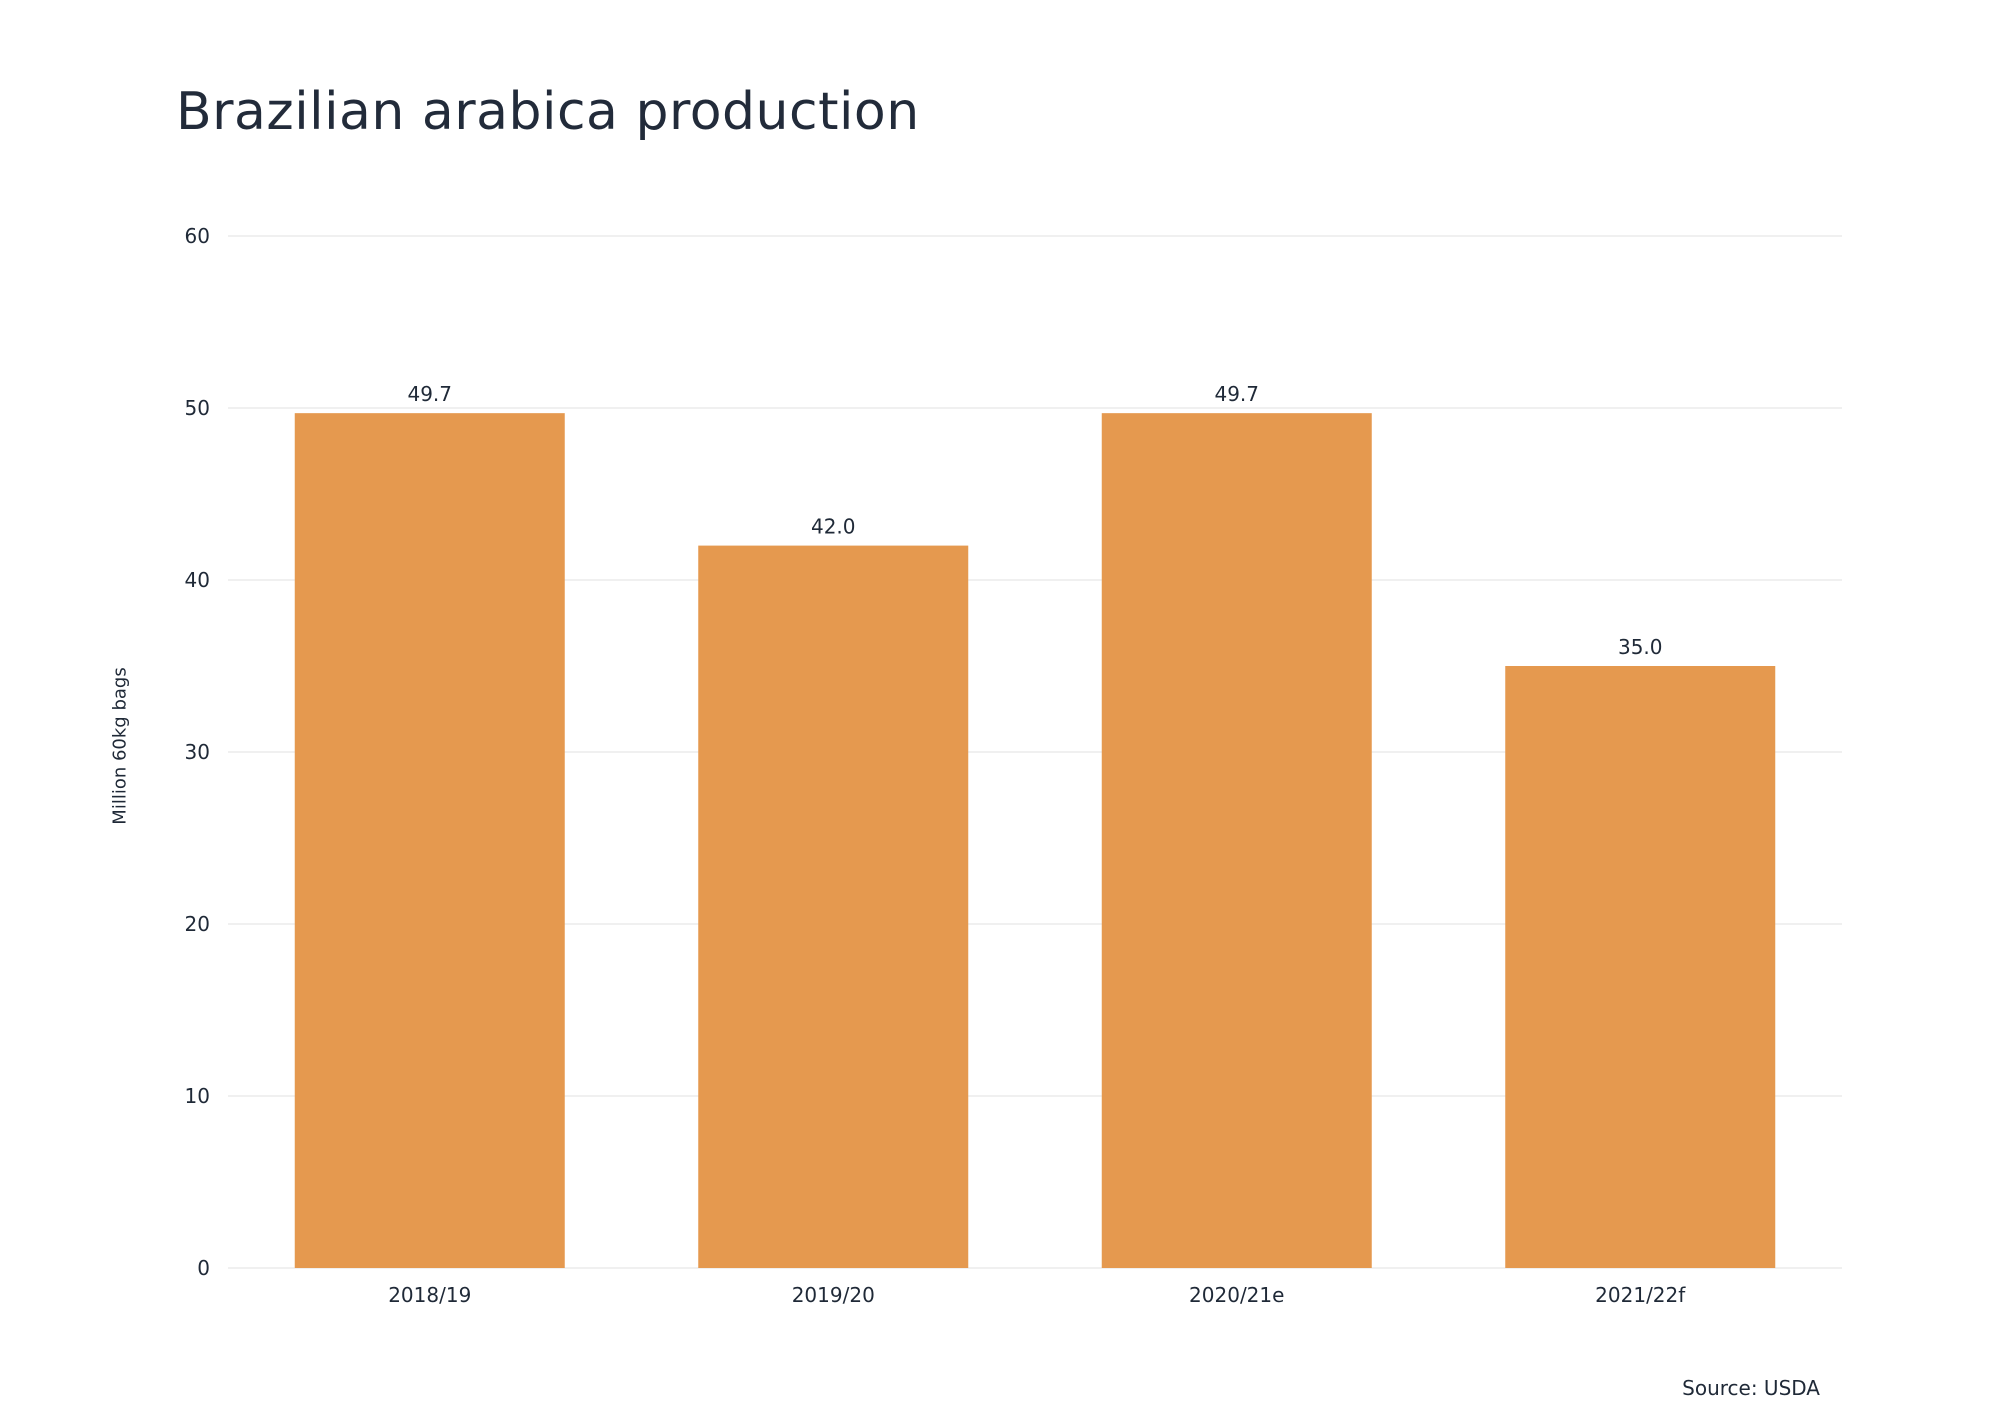 Image resolution: width=2000 pixels, height=1428 pixels. What do you see at coordinates (197, 580) in the screenshot?
I see `y-tick-label: 40` at bounding box center [197, 580].